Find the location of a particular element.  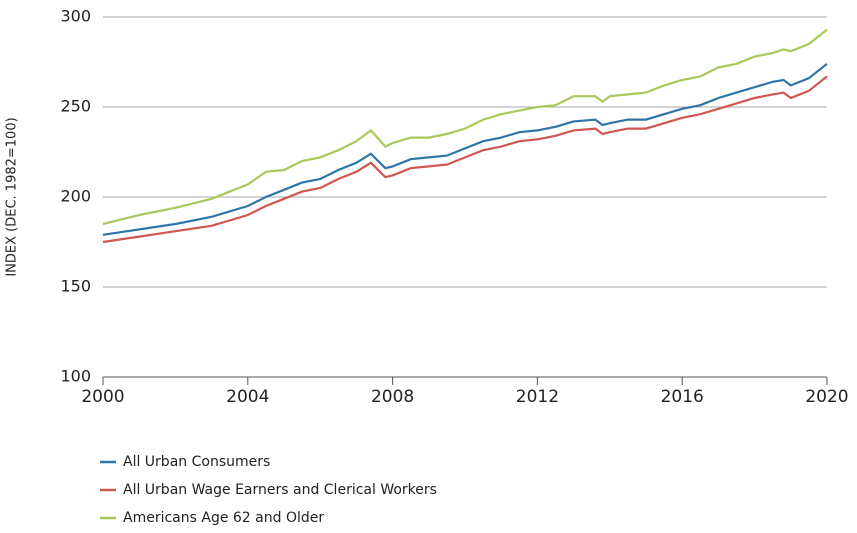

x-tick-label: 2012 is located at coordinates (537, 397).